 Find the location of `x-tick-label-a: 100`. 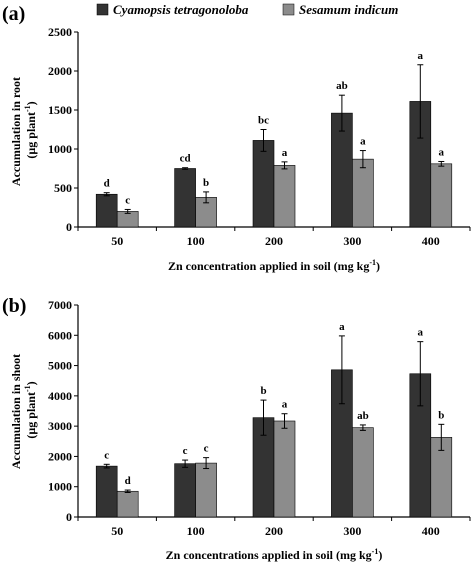

x-tick-label-a: 100 is located at coordinates (196, 241).